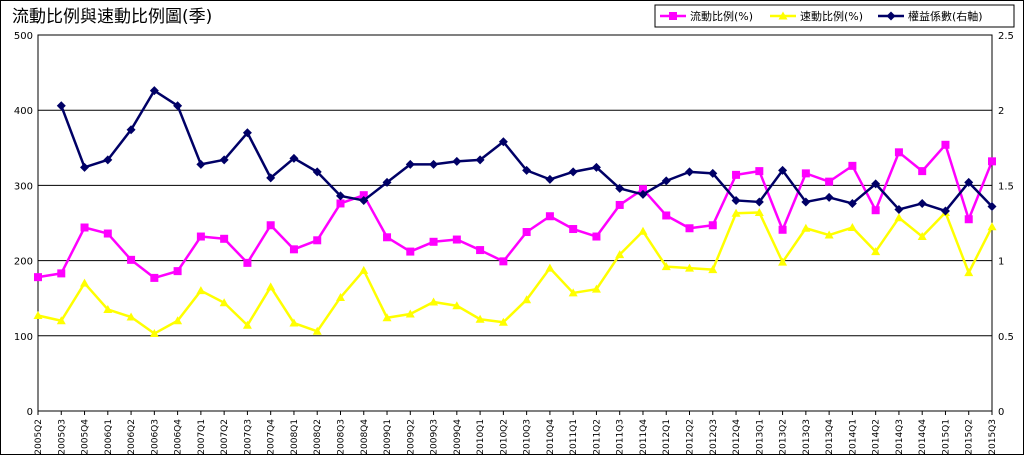 The width and height of the screenshot is (1024, 459). I want to click on y-right-tick-label: 1, so click(1001, 262).